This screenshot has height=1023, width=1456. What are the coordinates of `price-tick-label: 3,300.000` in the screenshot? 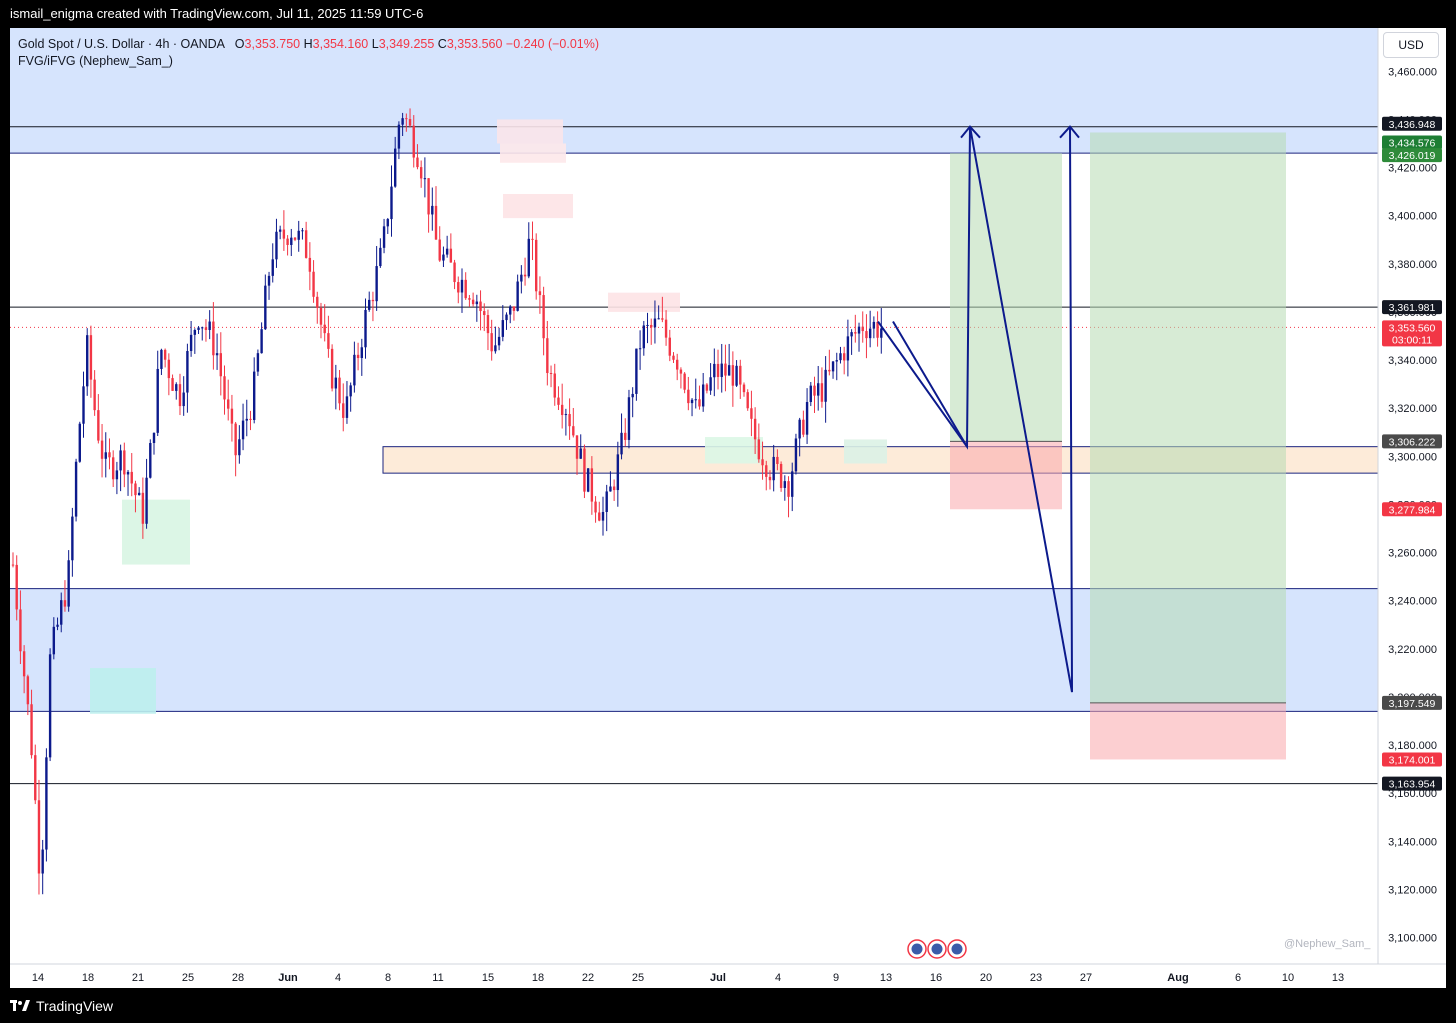 It's located at (1412, 457).